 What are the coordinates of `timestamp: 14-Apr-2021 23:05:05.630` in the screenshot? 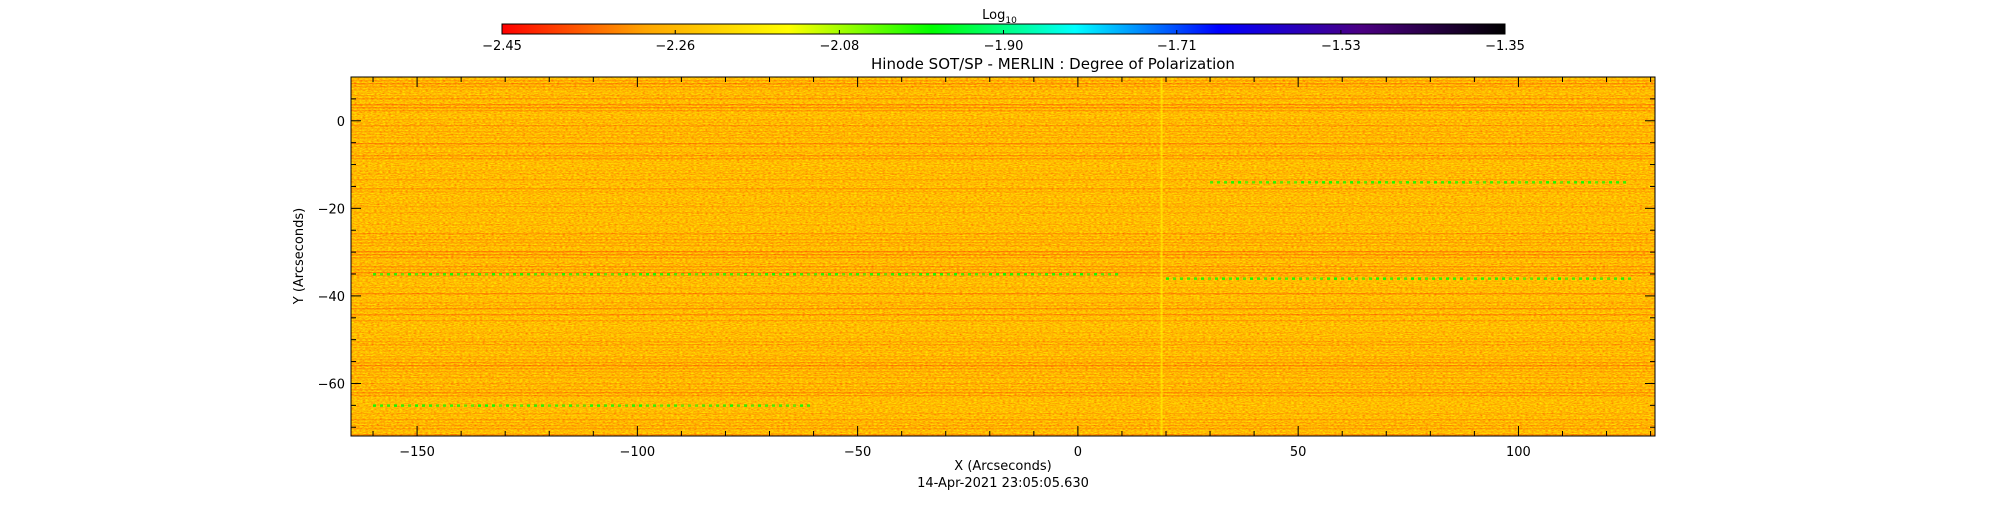 It's located at (1003, 483).